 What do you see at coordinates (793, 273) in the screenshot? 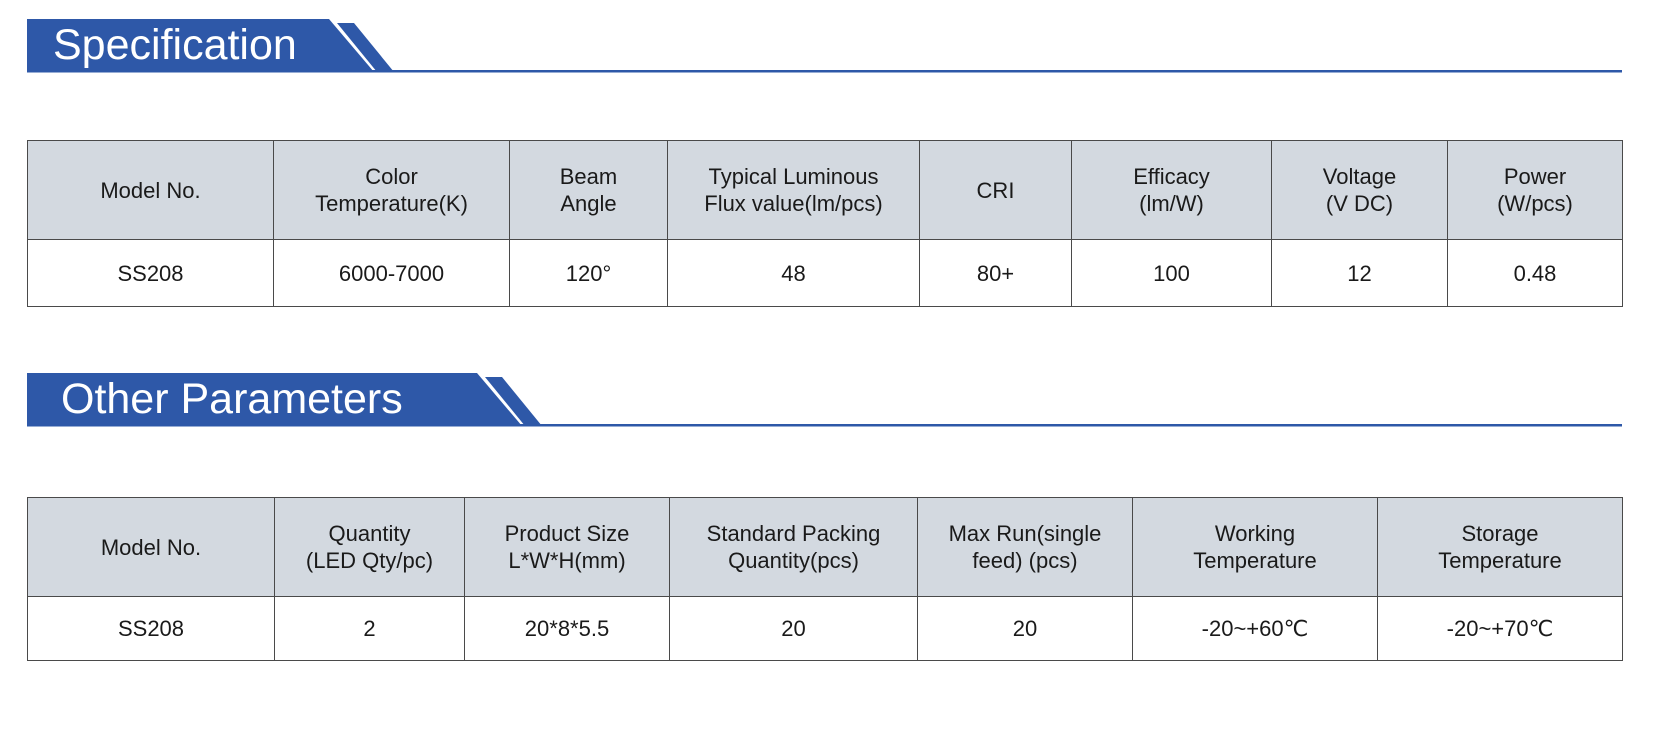
I see `cell-luminous-flux: 48` at bounding box center [793, 273].